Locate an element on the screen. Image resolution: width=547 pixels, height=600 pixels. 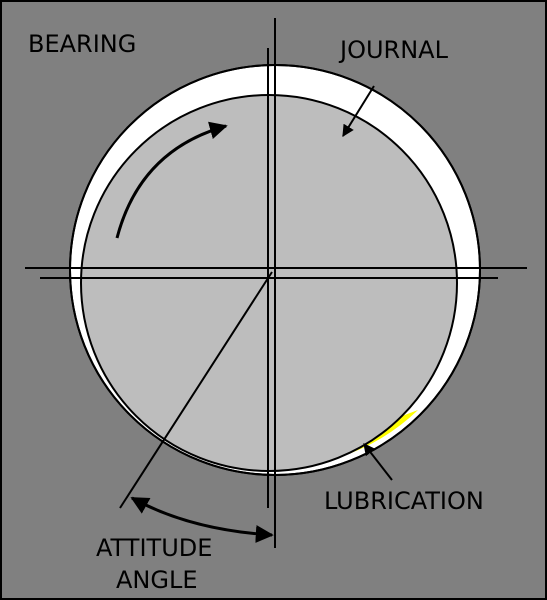
label-journal: JOURNAL is located at coordinates (394, 50).